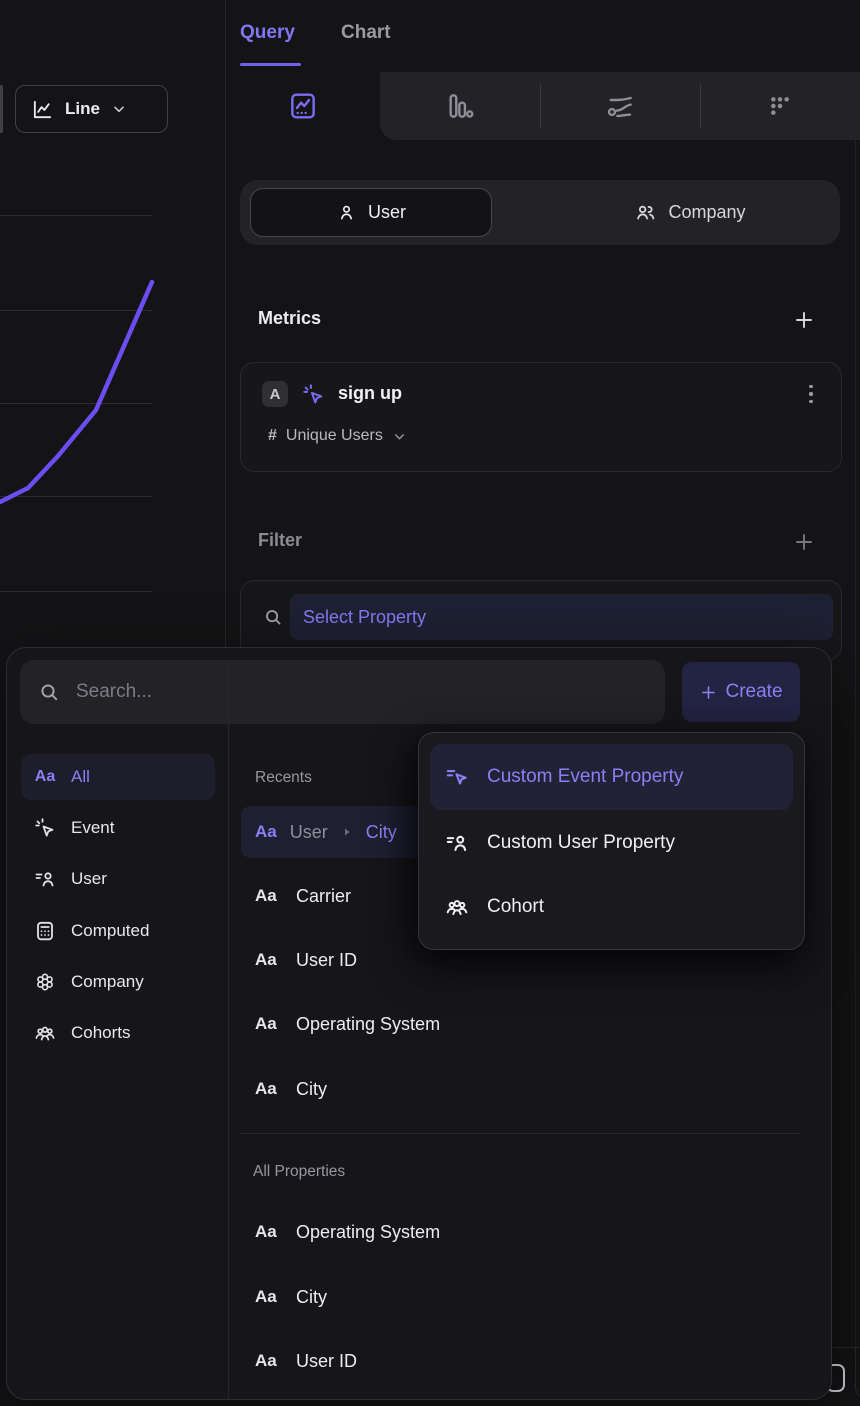  What do you see at coordinates (272, 435) in the screenshot?
I see `hash-icon: #` at bounding box center [272, 435].